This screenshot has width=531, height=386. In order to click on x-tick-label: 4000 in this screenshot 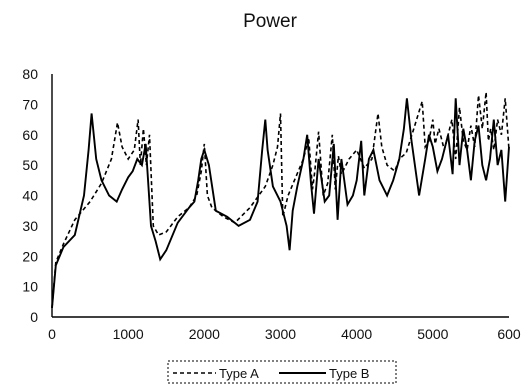, I will do `click(356, 334)`.